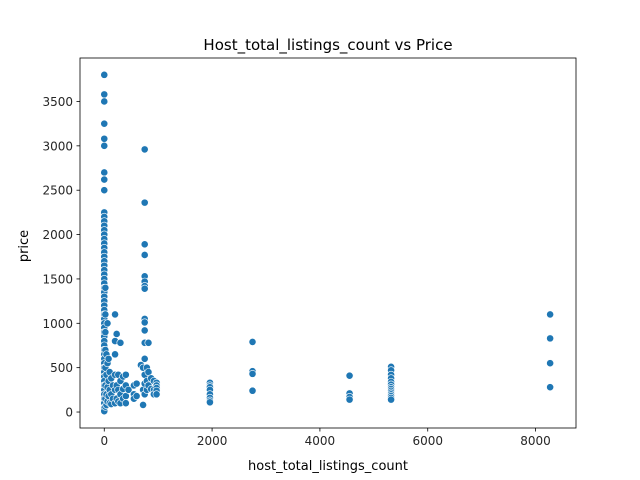  I want to click on y-tick-label: 1000, so click(57, 324).